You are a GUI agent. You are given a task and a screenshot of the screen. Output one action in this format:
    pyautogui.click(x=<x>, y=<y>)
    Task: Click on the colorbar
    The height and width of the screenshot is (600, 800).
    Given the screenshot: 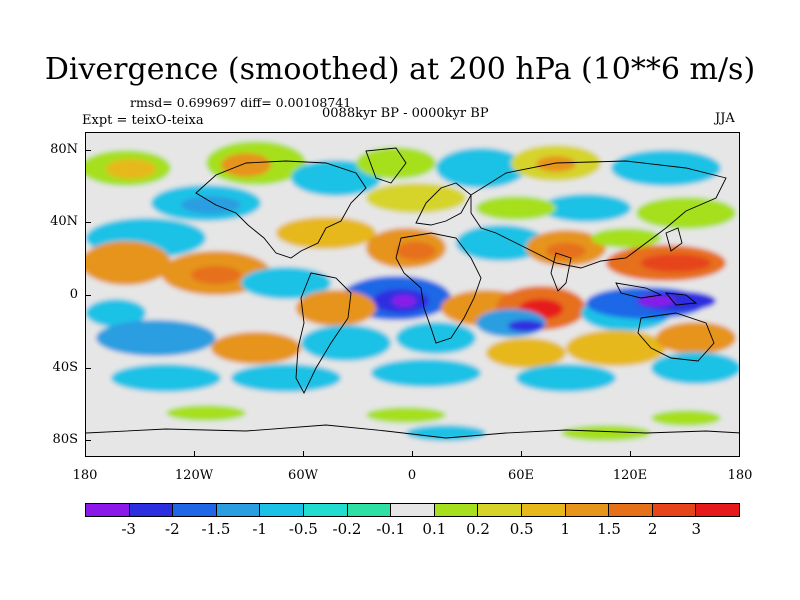 What is the action you would take?
    pyautogui.click(x=412, y=510)
    